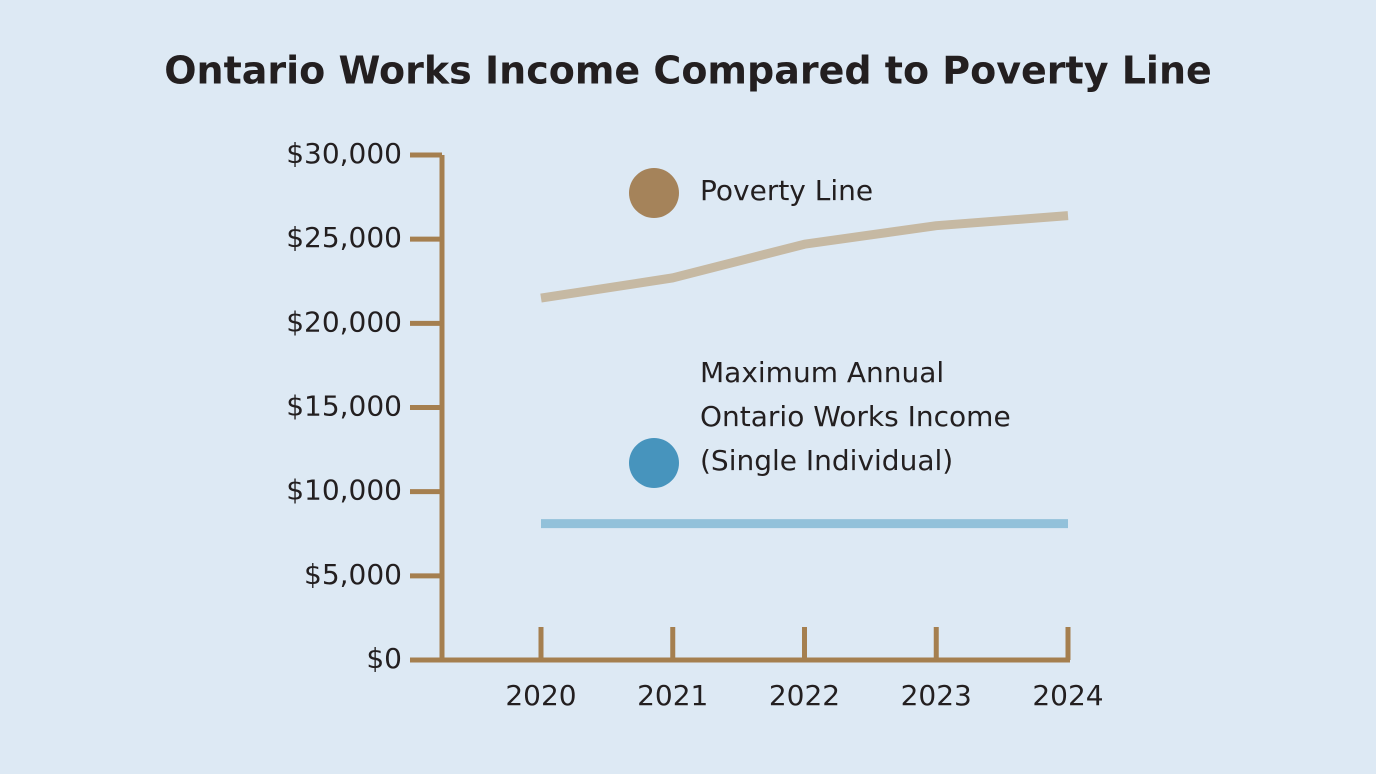  What do you see at coordinates (344, 490) in the screenshot?
I see `y-tick-label: $10,000` at bounding box center [344, 490].